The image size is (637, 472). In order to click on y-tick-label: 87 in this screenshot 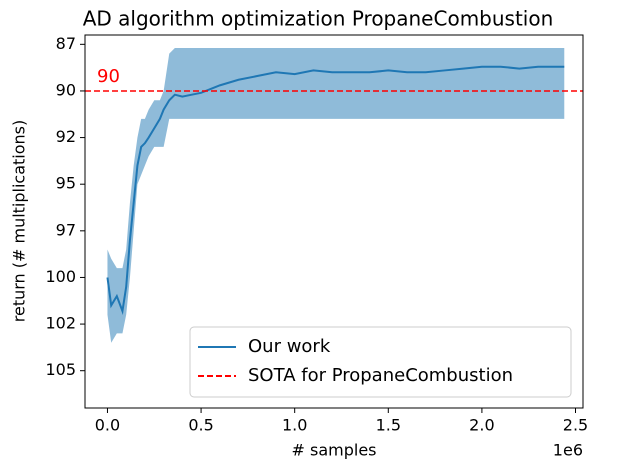, I will do `click(66, 43)`.